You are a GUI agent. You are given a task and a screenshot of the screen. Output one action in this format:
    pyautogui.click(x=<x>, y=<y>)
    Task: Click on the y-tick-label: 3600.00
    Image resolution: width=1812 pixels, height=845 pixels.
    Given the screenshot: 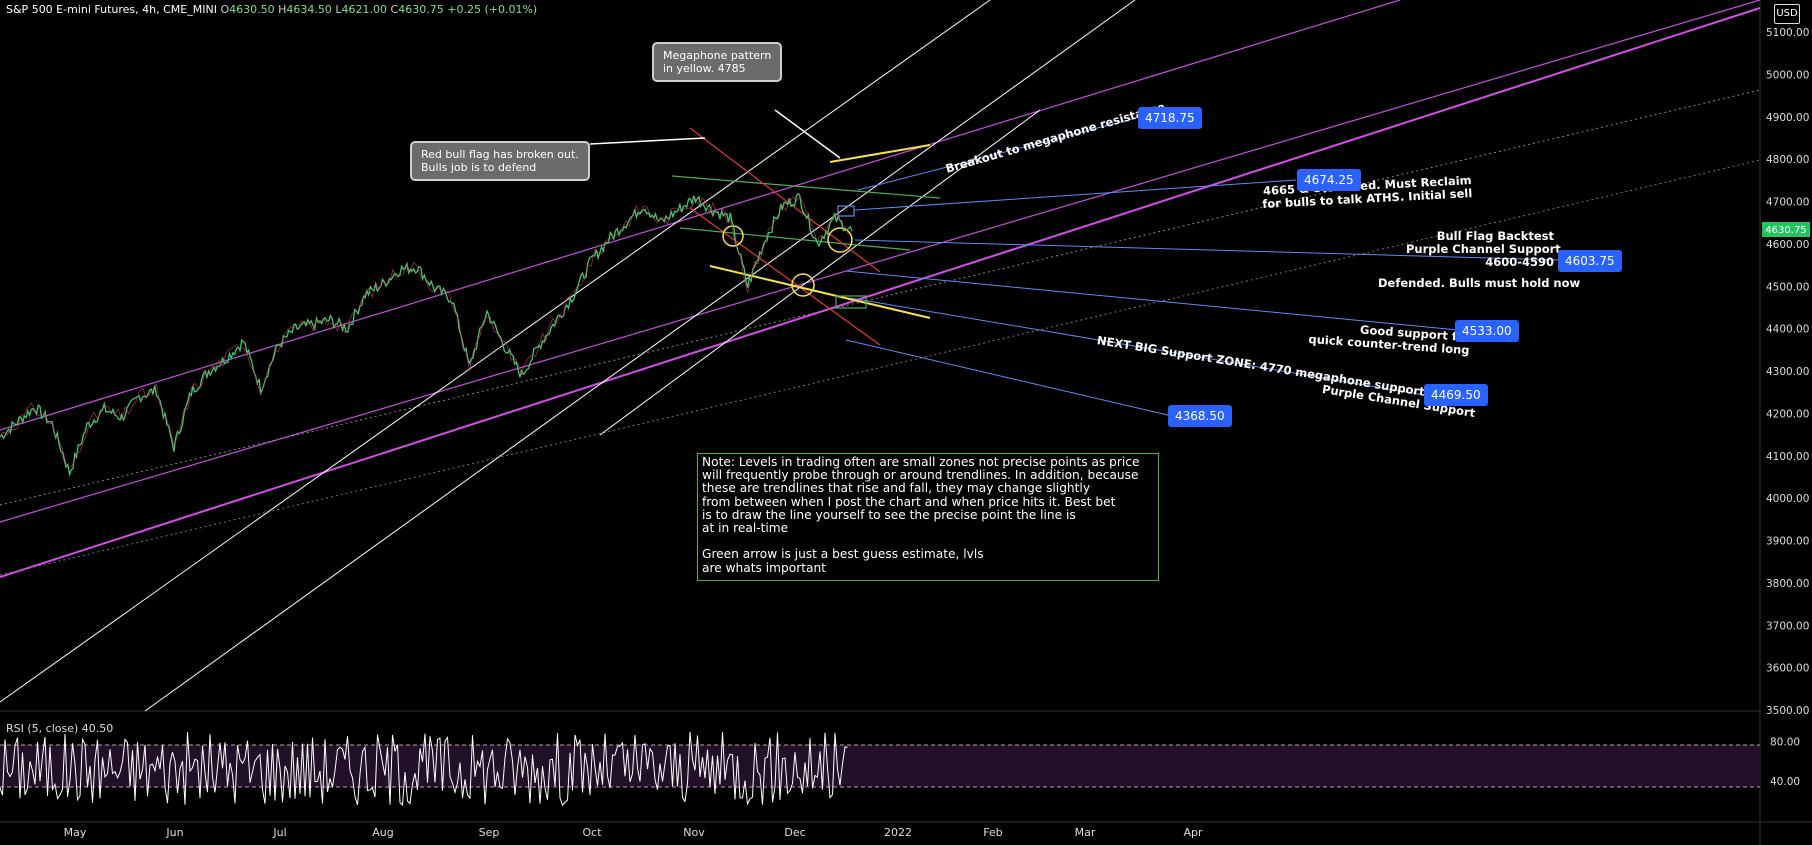 What is the action you would take?
    pyautogui.click(x=1787, y=669)
    